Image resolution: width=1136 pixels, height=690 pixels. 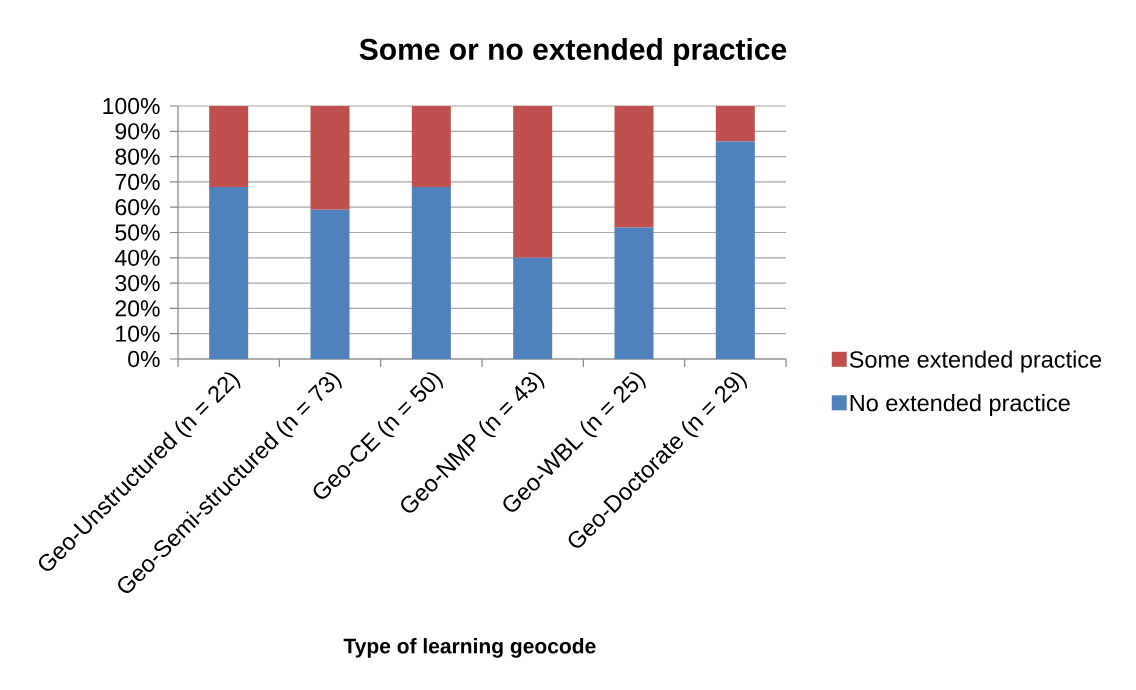 I want to click on legend-label: Some extended practice, so click(x=975, y=361).